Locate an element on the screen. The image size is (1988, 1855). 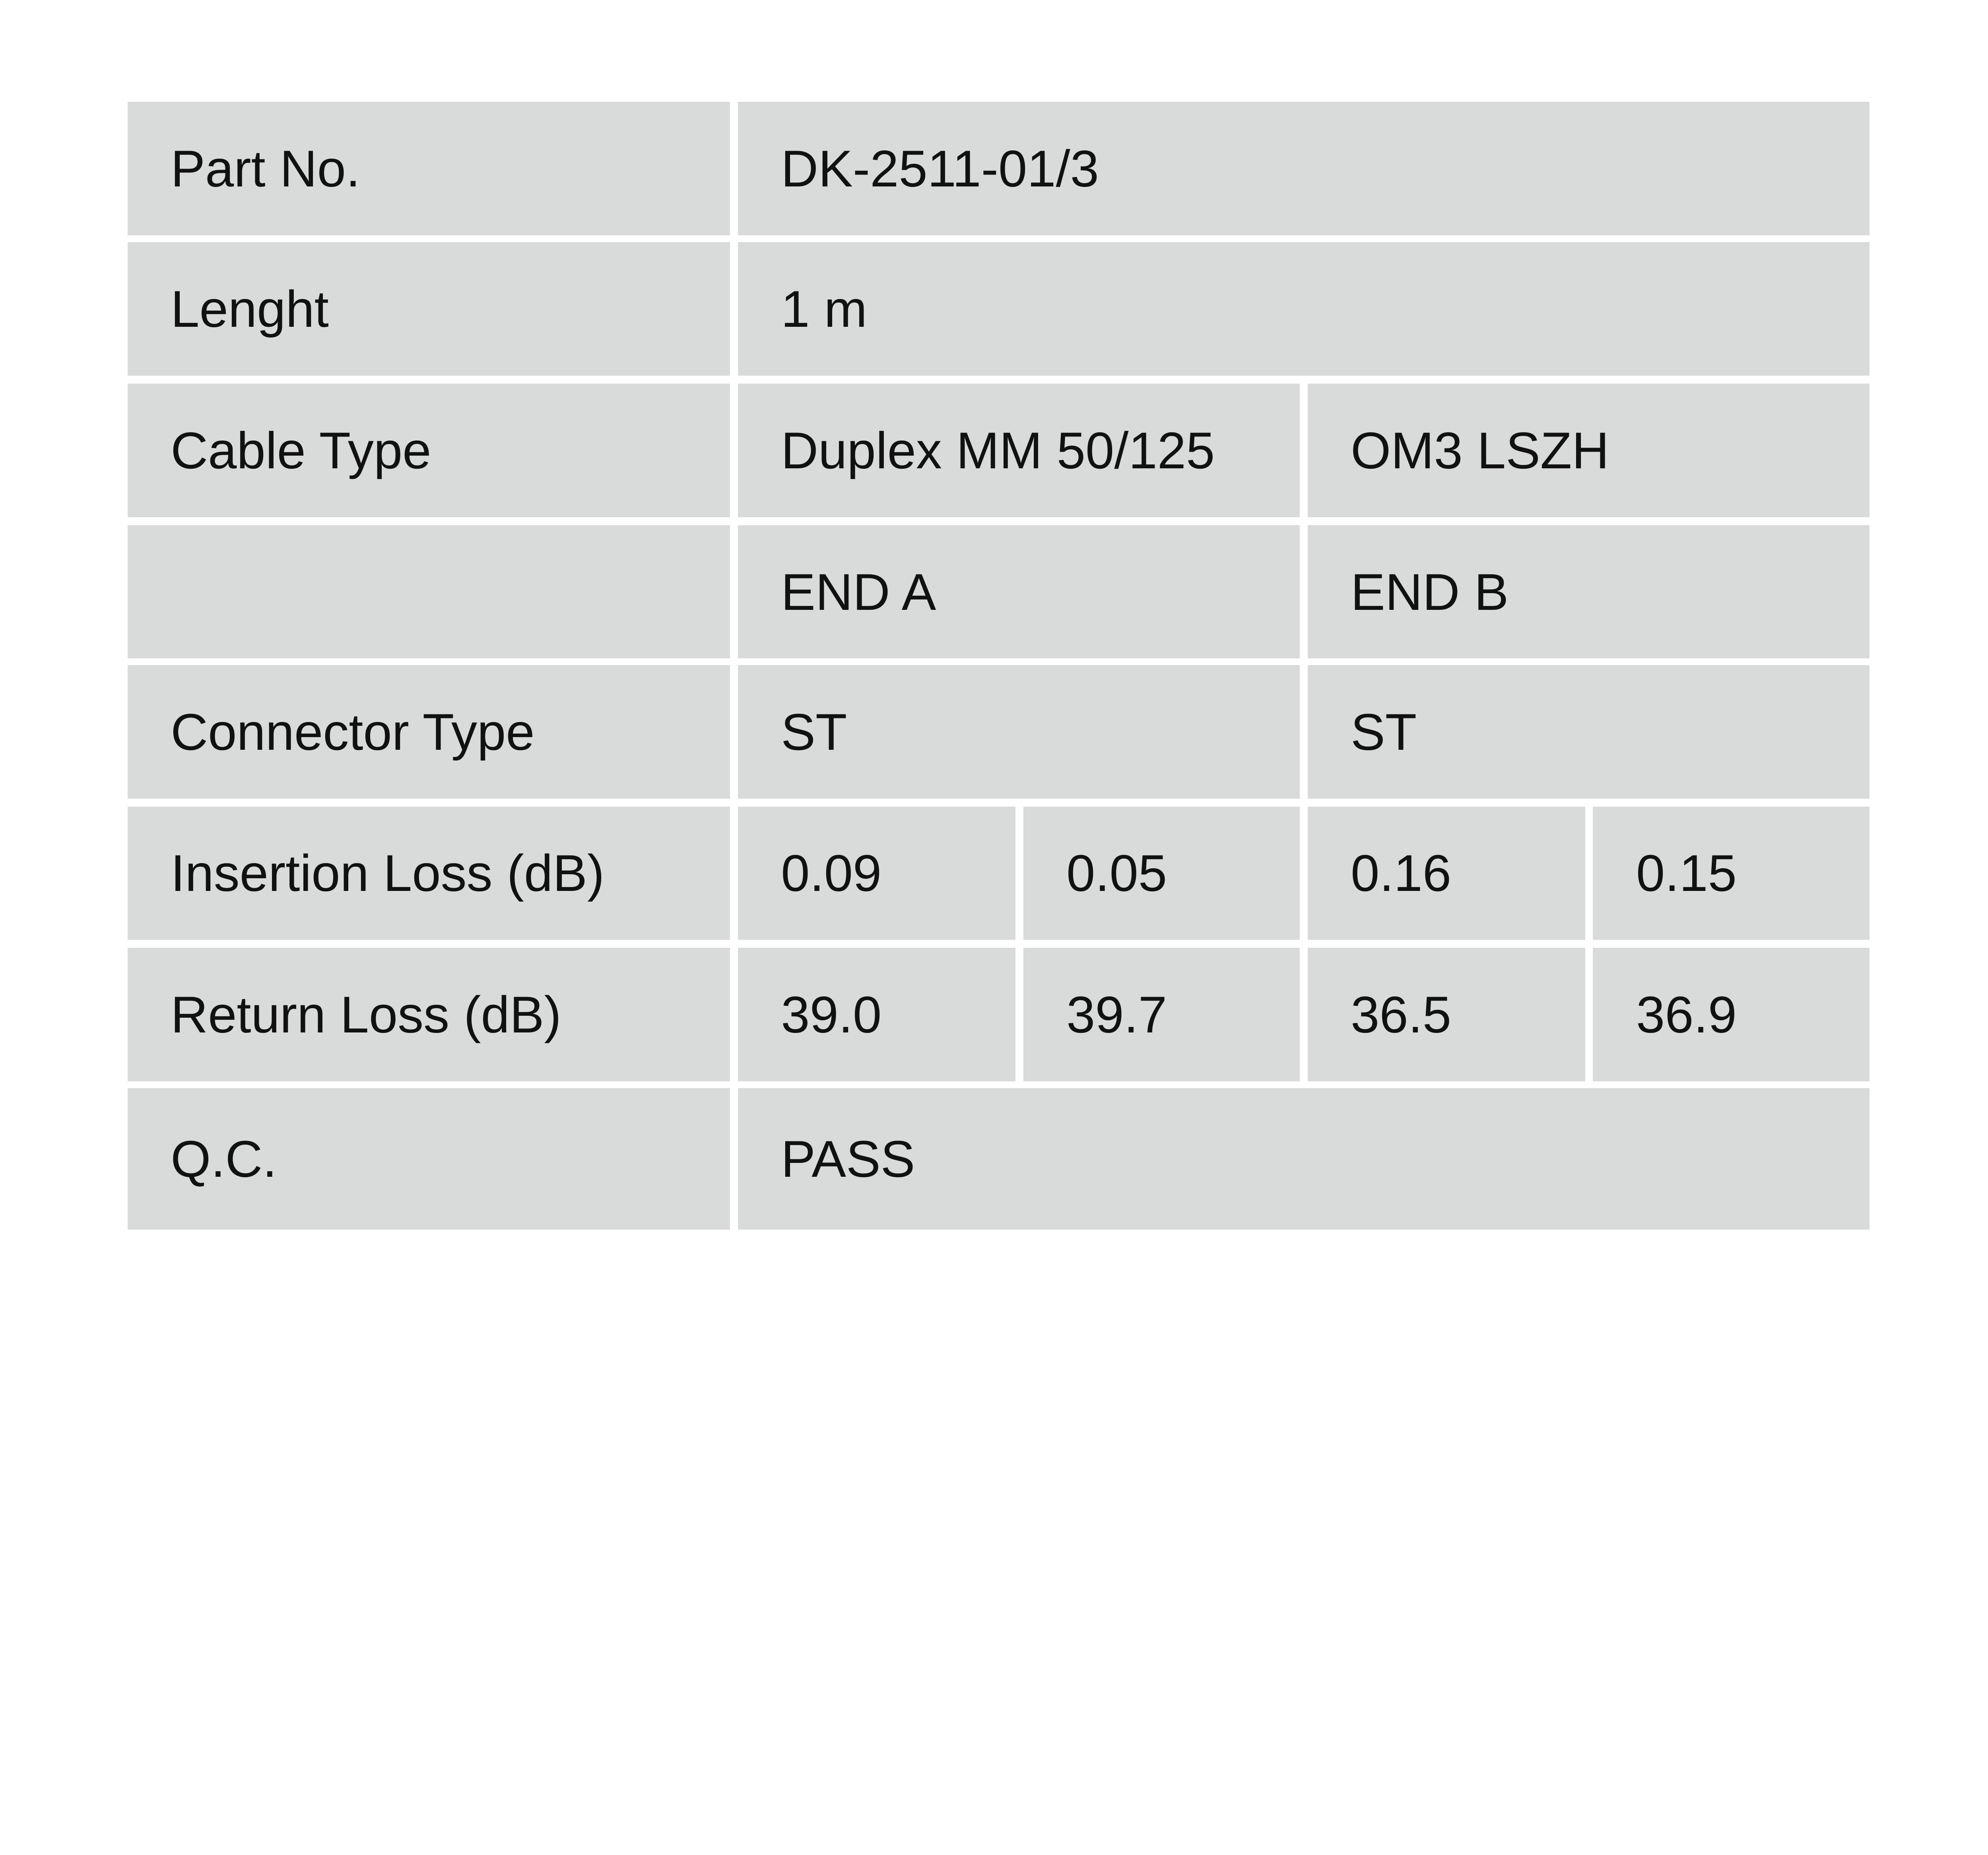
label-length: Lenght is located at coordinates (428, 309).